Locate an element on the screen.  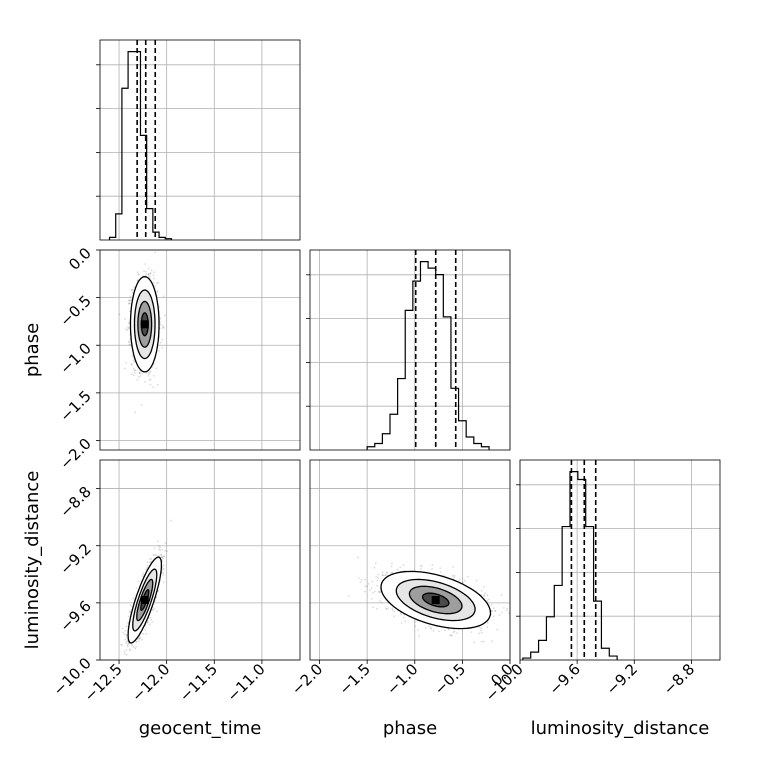
histogram-geocent_time is located at coordinates (140, 145).